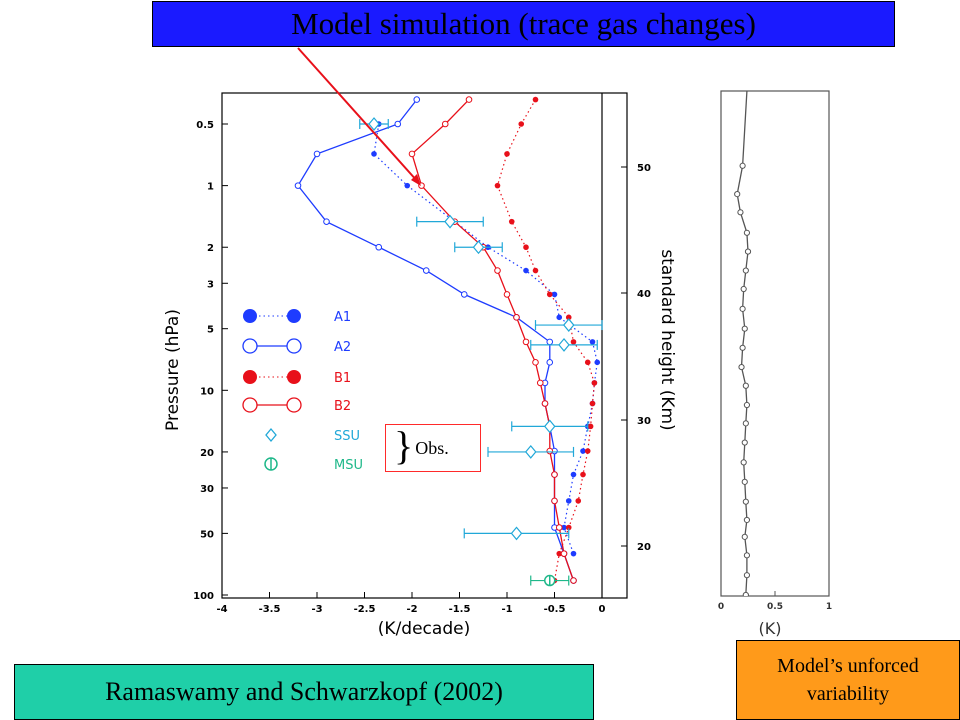 Image resolution: width=960 pixels, height=720 pixels. I want to click on y2-tick-label: 30, so click(644, 421).